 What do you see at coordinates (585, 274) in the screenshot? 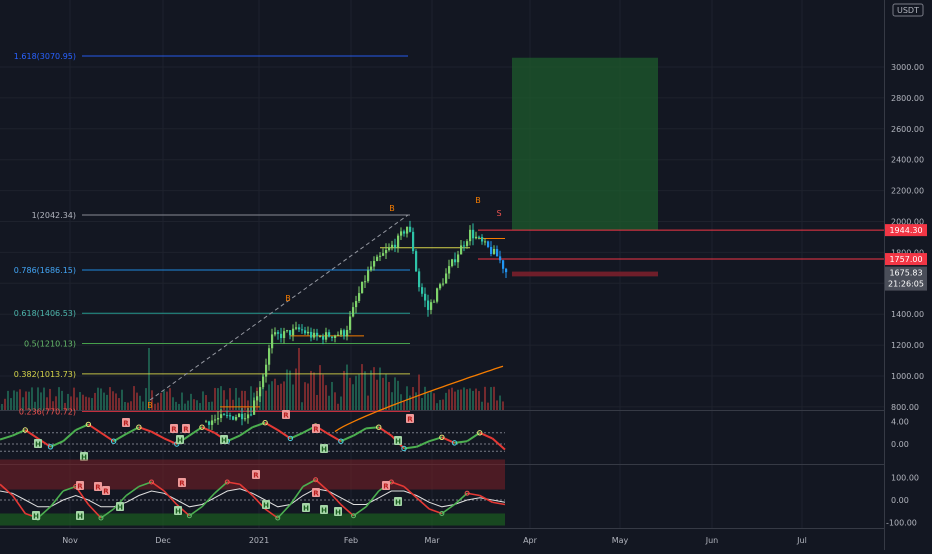
I see `stop-zone` at bounding box center [585, 274].